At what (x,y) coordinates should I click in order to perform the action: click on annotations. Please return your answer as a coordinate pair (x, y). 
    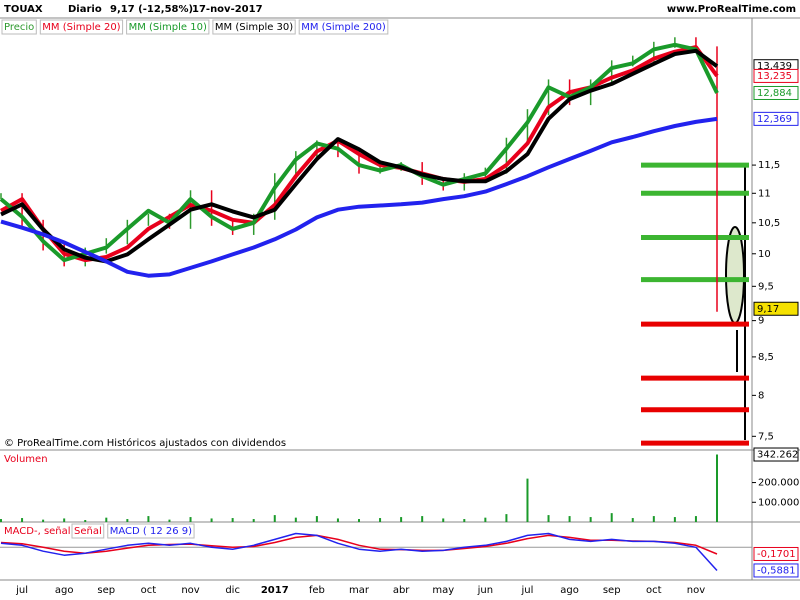
    Looking at the image, I should click on (735, 302).